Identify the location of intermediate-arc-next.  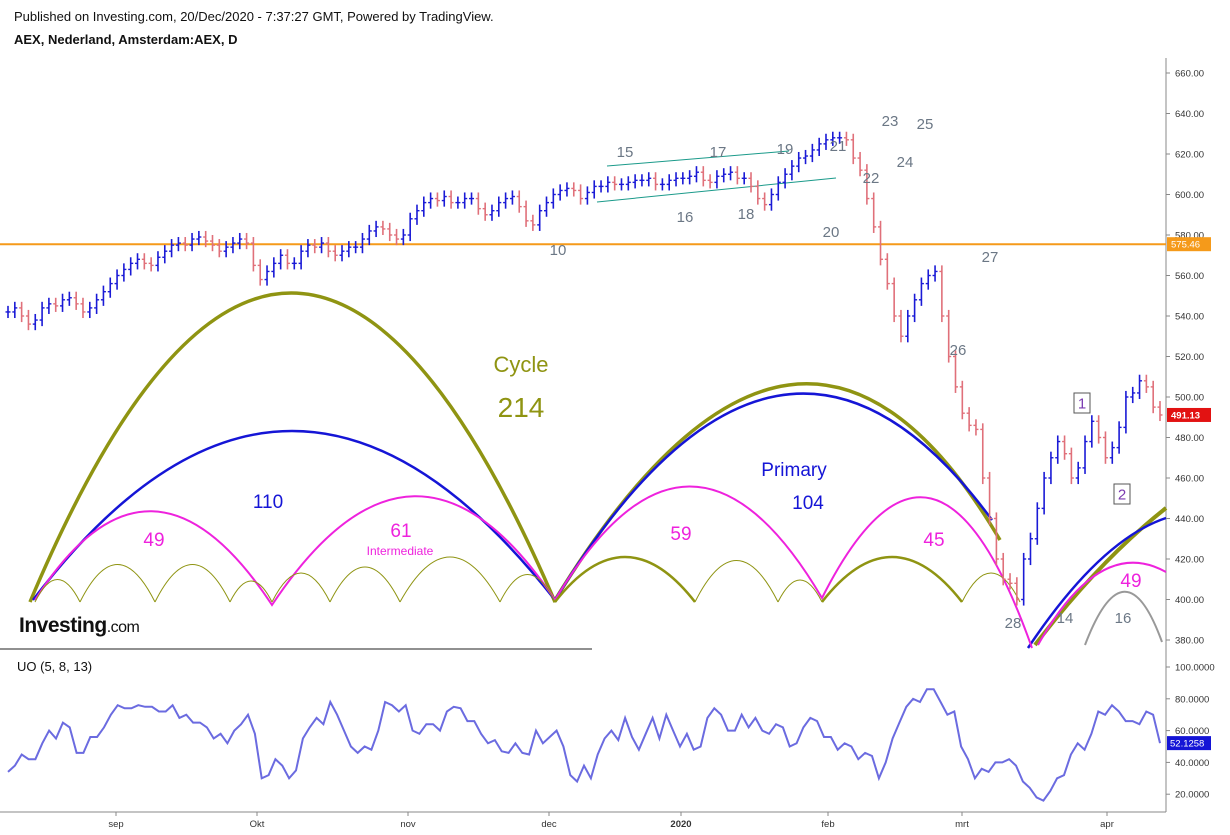
(1102, 603).